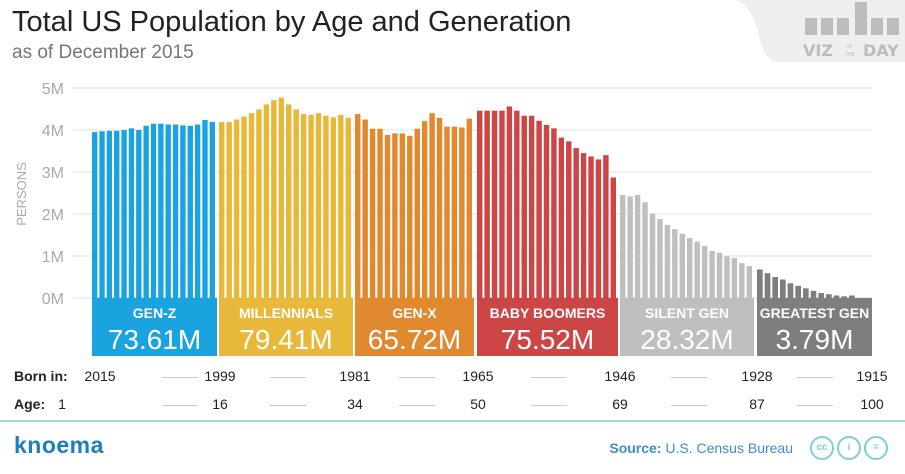  Describe the element at coordinates (478, 404) in the screenshot. I see `age-value: 50` at that location.